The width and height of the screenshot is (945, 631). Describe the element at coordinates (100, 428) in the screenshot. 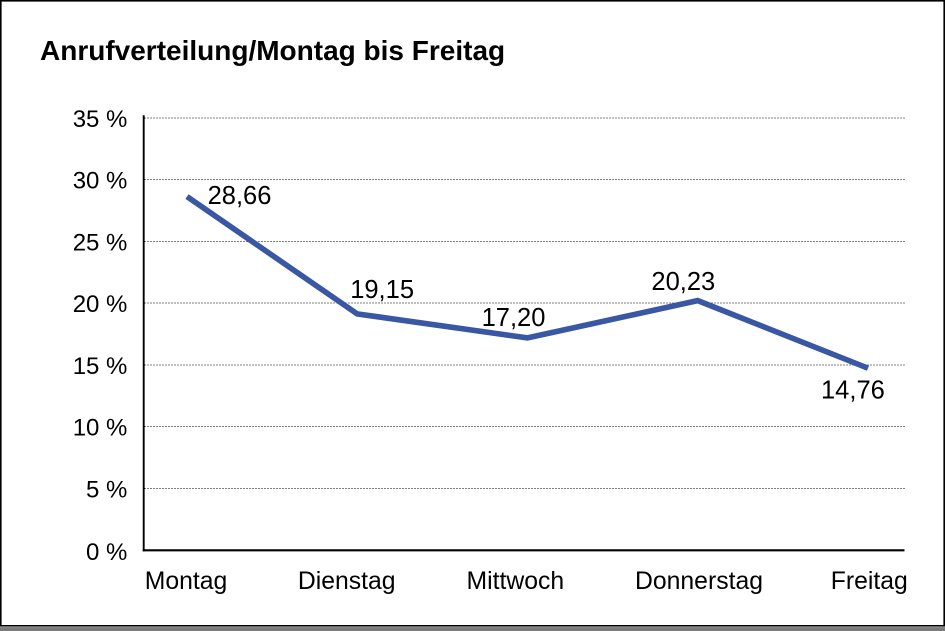

I see `svg-text: 10 %` at that location.